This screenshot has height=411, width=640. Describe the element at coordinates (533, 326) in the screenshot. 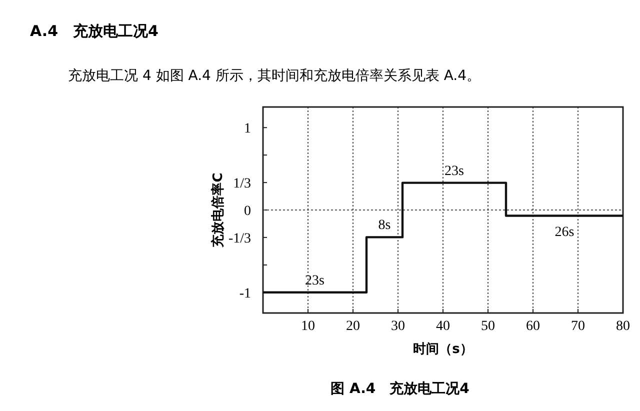

I see `x-tick-label: 60` at that location.